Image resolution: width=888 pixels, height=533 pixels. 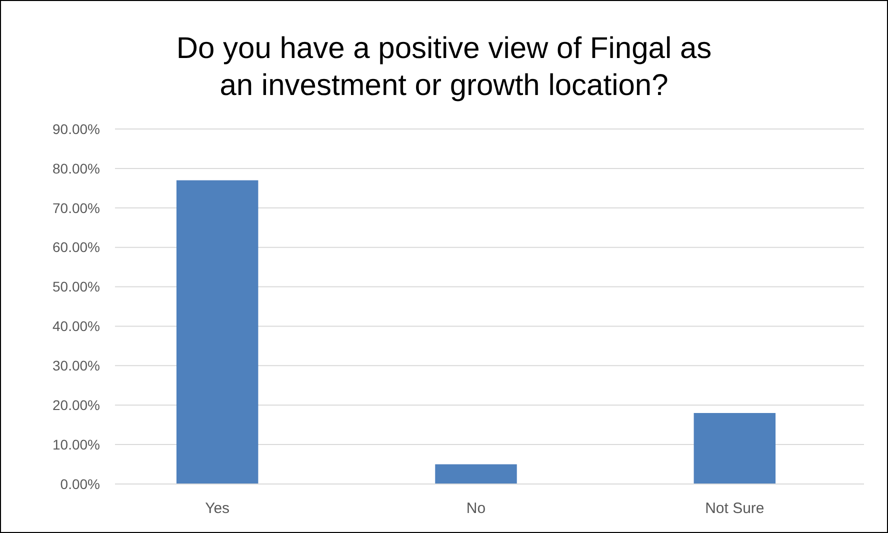 What do you see at coordinates (734, 508) in the screenshot?
I see `x-tick-label: Not Sure` at bounding box center [734, 508].